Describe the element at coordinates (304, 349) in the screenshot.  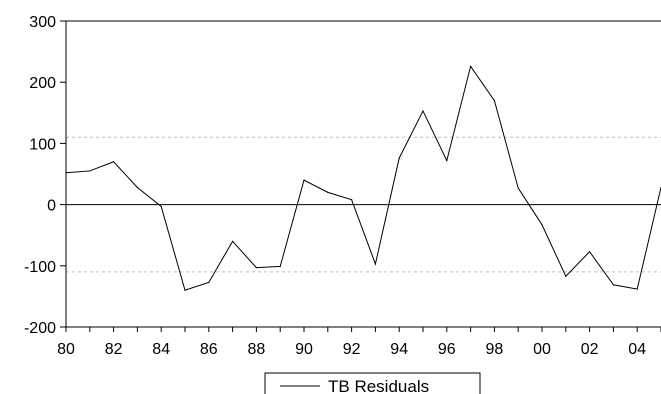
I see `x-tick-label: 90` at that location.